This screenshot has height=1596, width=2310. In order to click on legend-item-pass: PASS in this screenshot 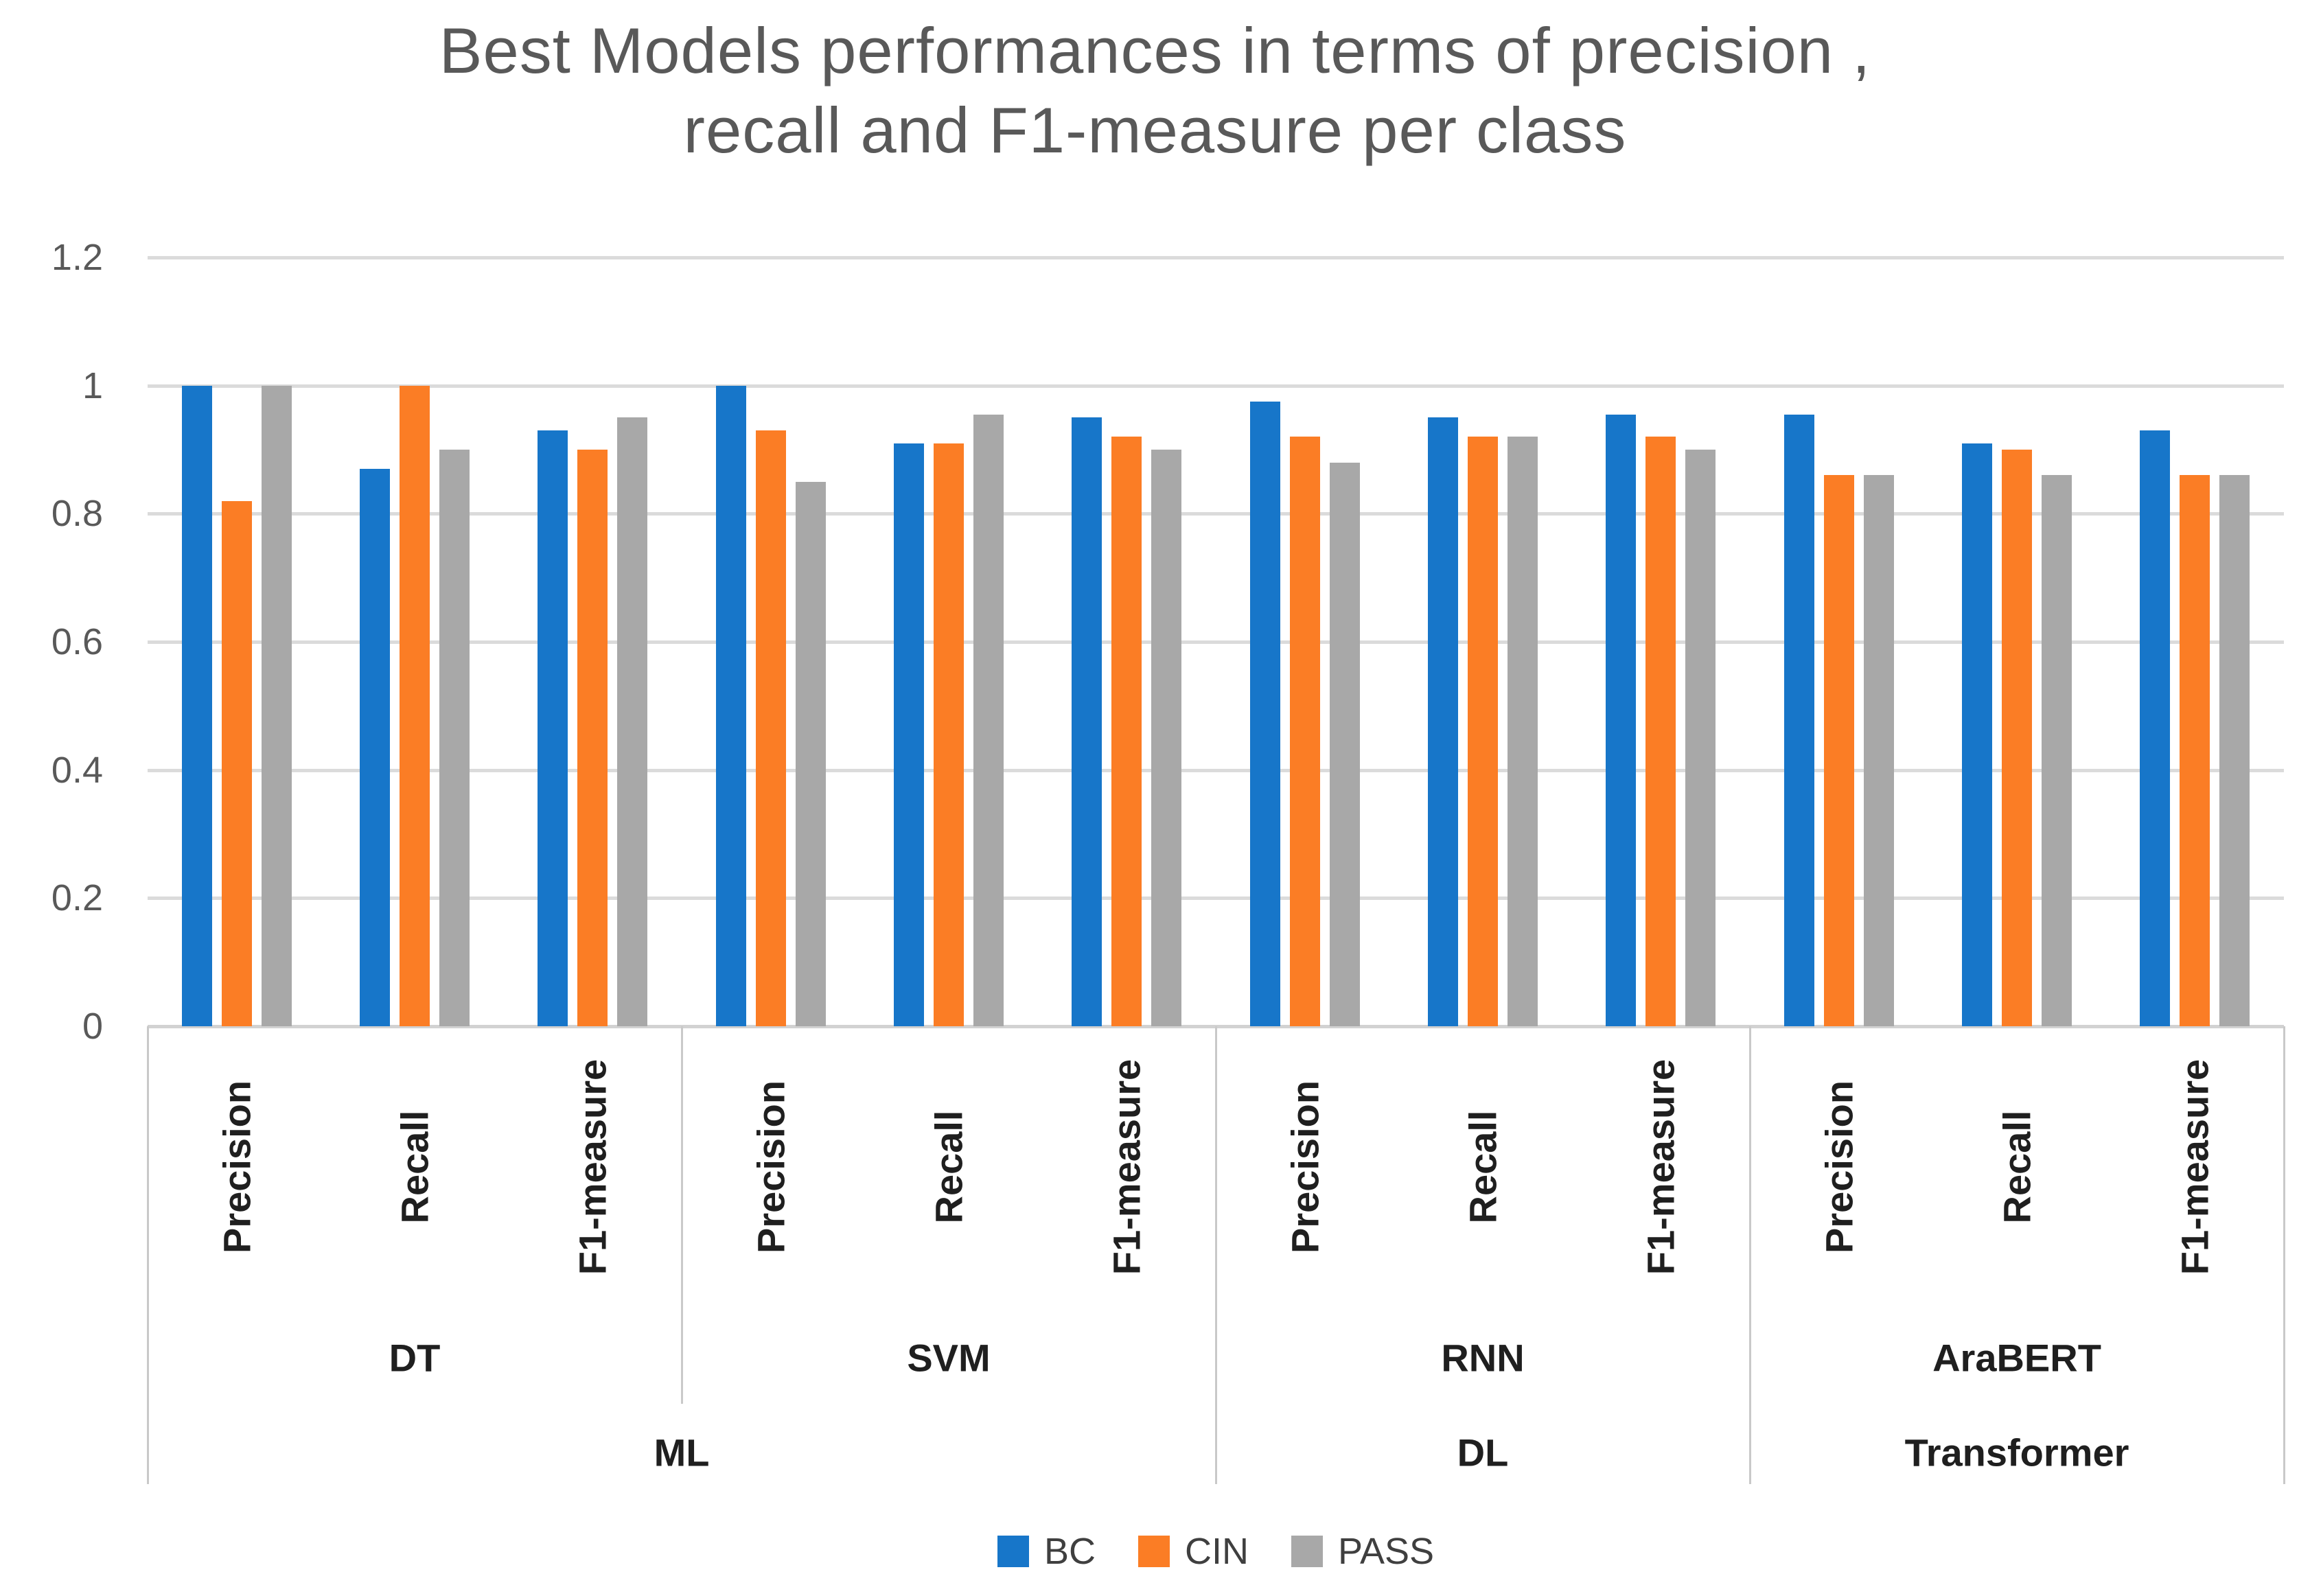, I will do `click(1362, 1551)`.